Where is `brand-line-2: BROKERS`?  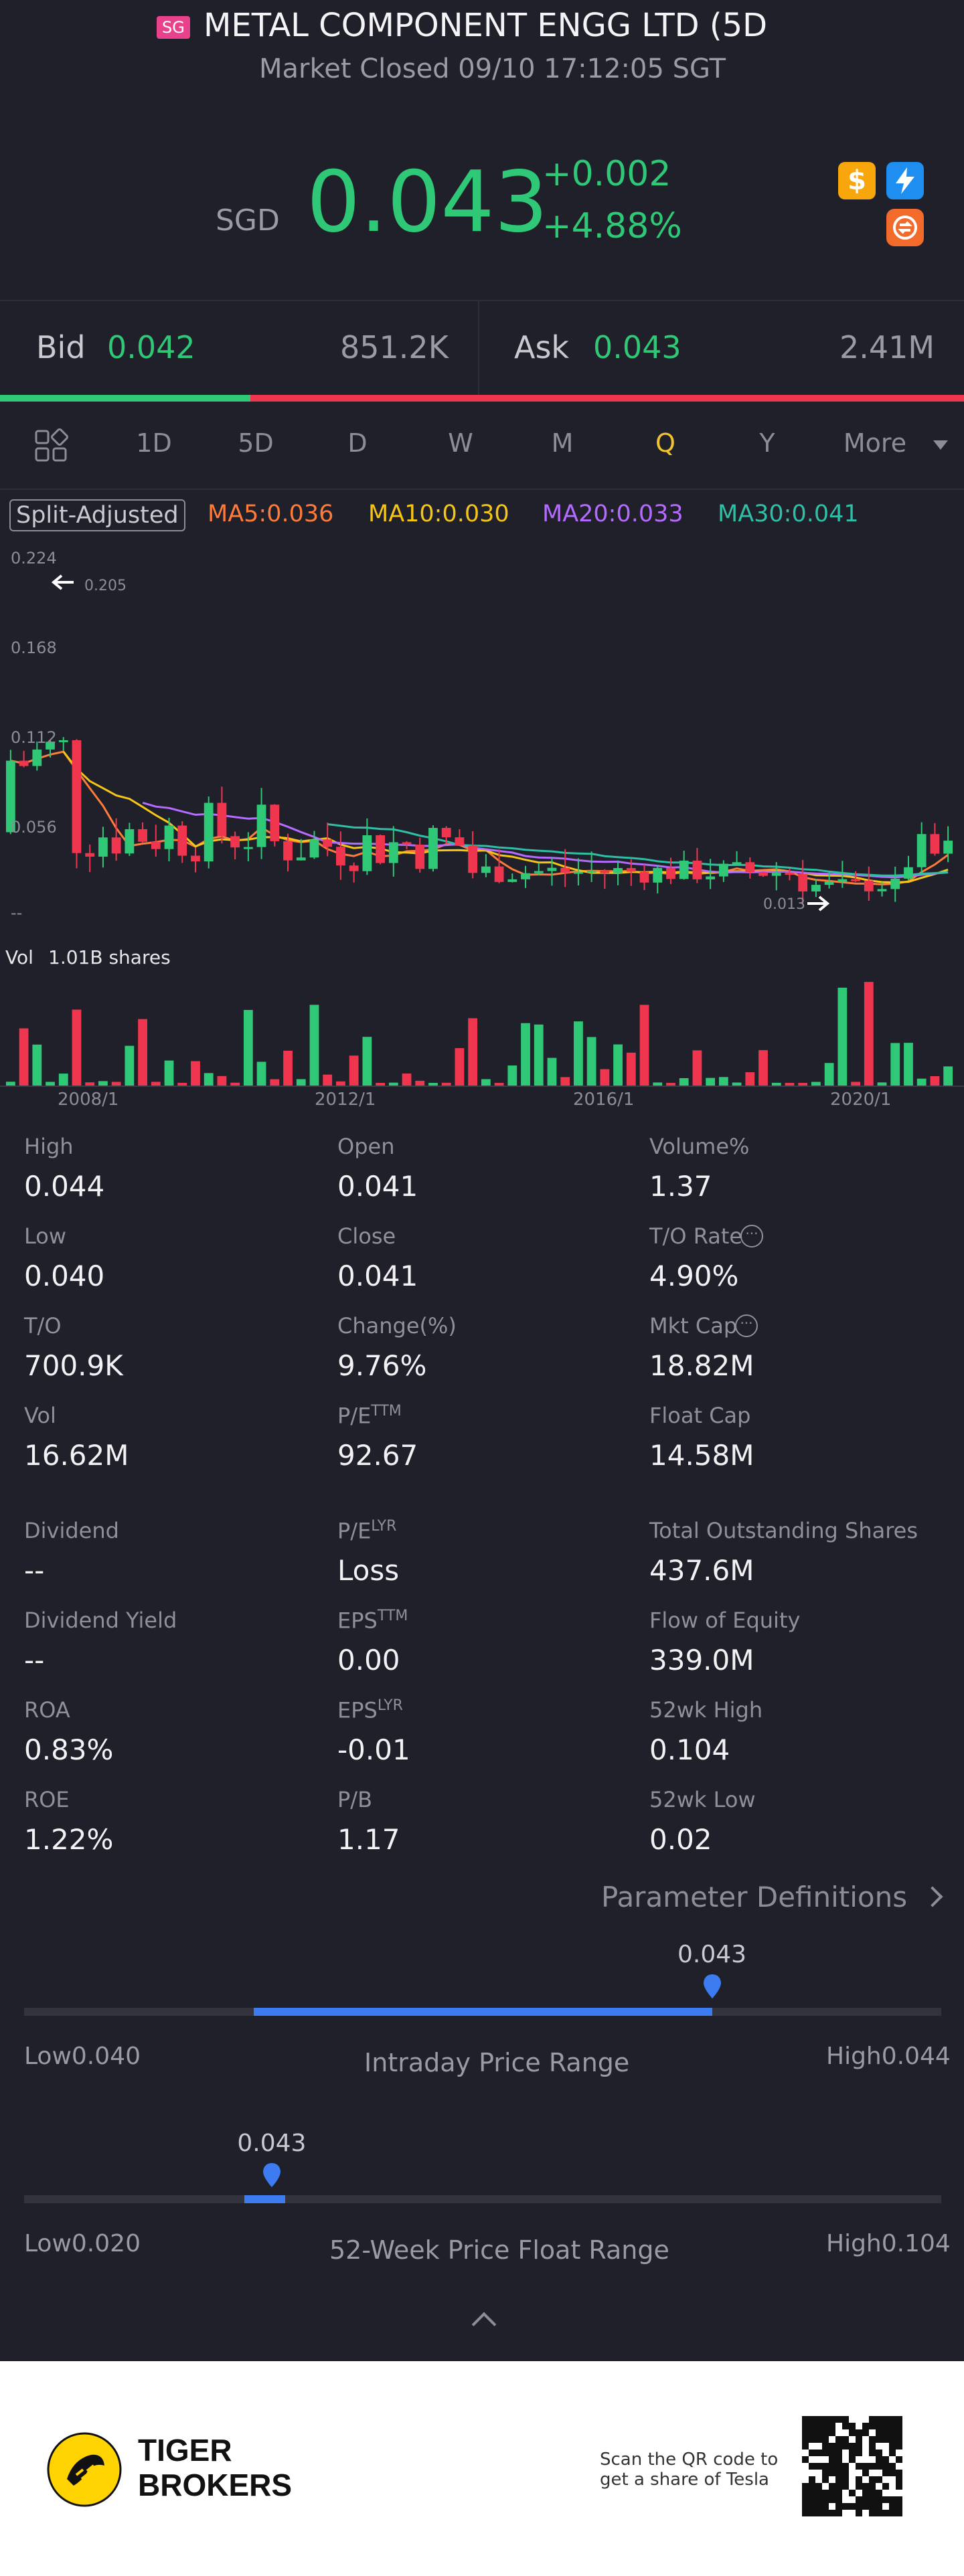
brand-line-2: BROKERS is located at coordinates (215, 2485).